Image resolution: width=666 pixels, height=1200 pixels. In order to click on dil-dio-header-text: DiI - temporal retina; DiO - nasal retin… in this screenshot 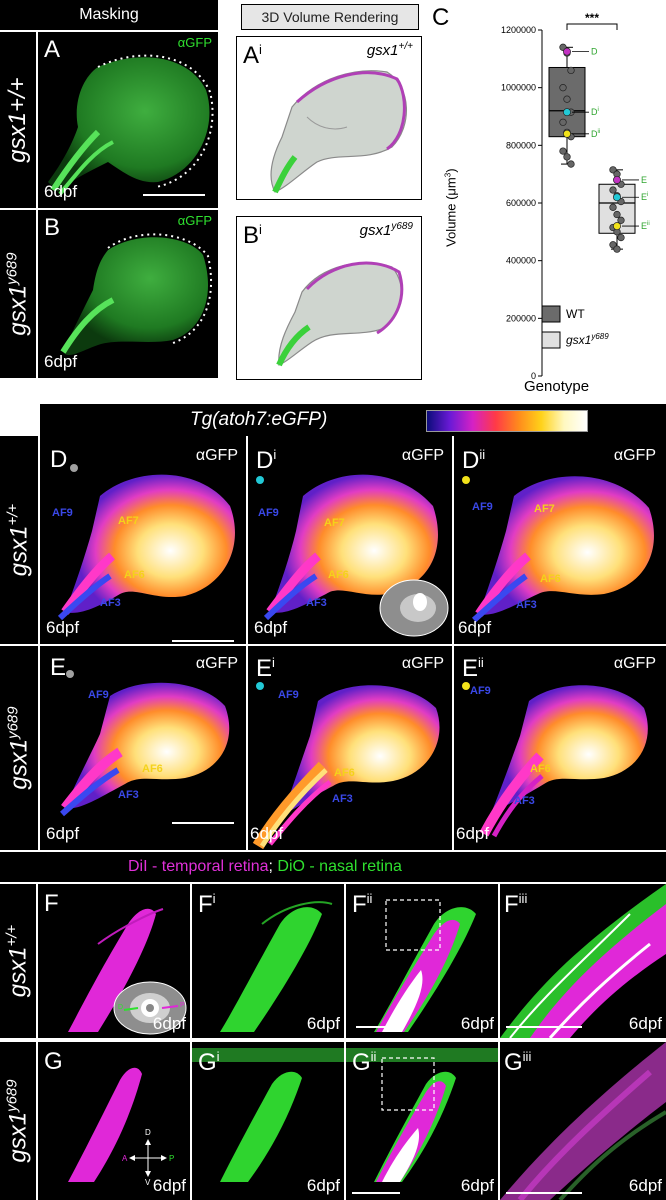, I will do `click(265, 867)`.